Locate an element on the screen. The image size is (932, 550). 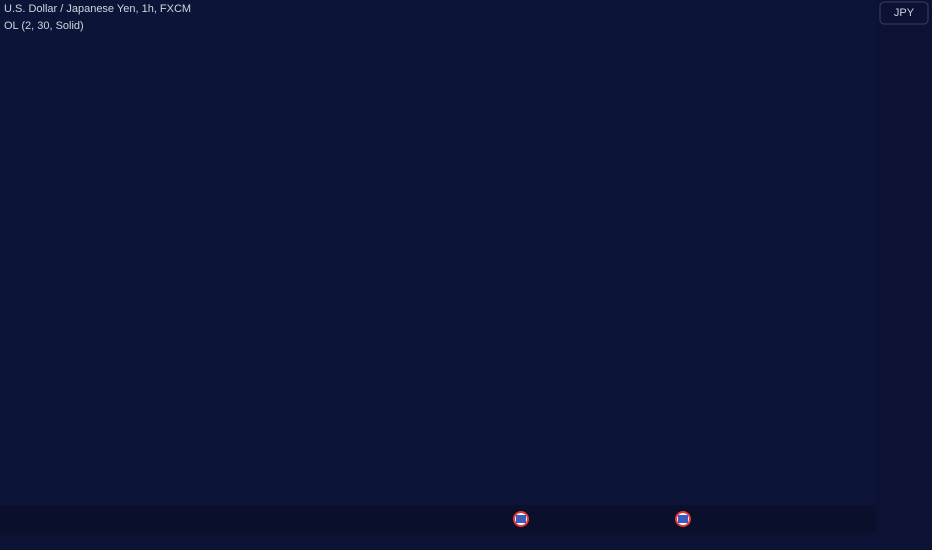
time-axis is located at coordinates (438, 541).